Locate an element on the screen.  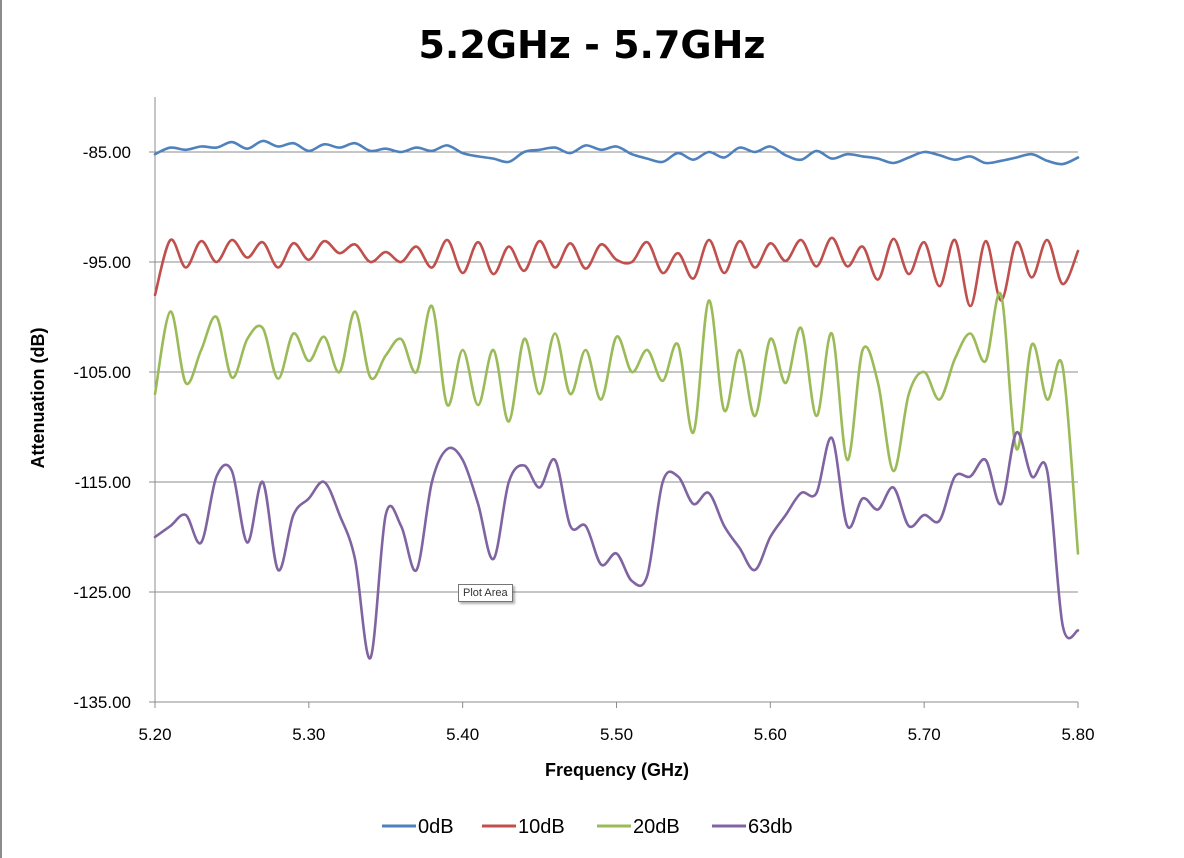
x-tick-label: 5.70 is located at coordinates (924, 734).